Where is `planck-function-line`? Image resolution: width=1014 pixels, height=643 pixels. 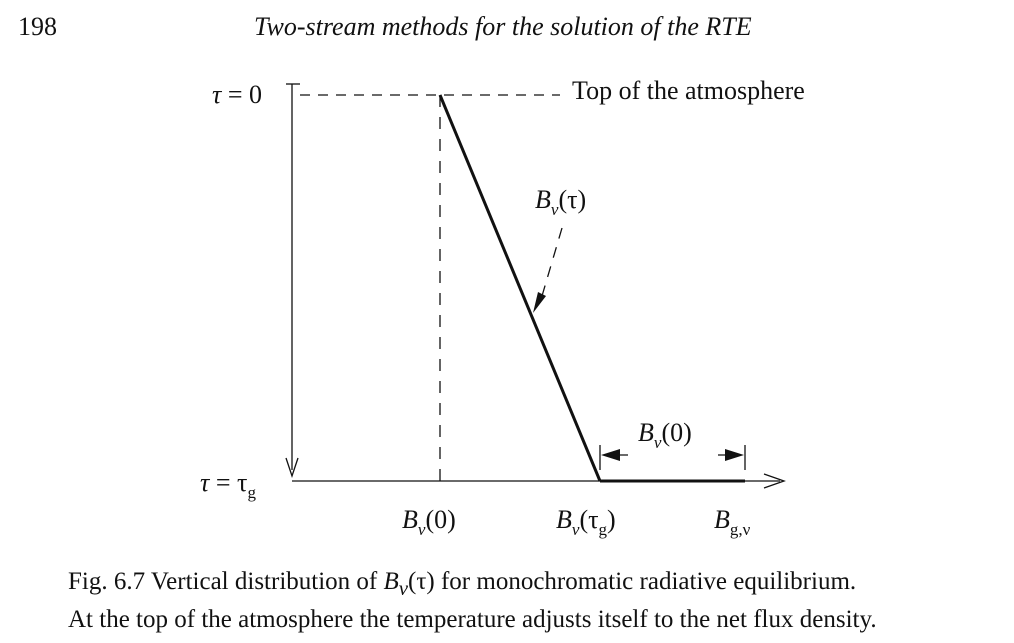
planck-function-line is located at coordinates (520, 288).